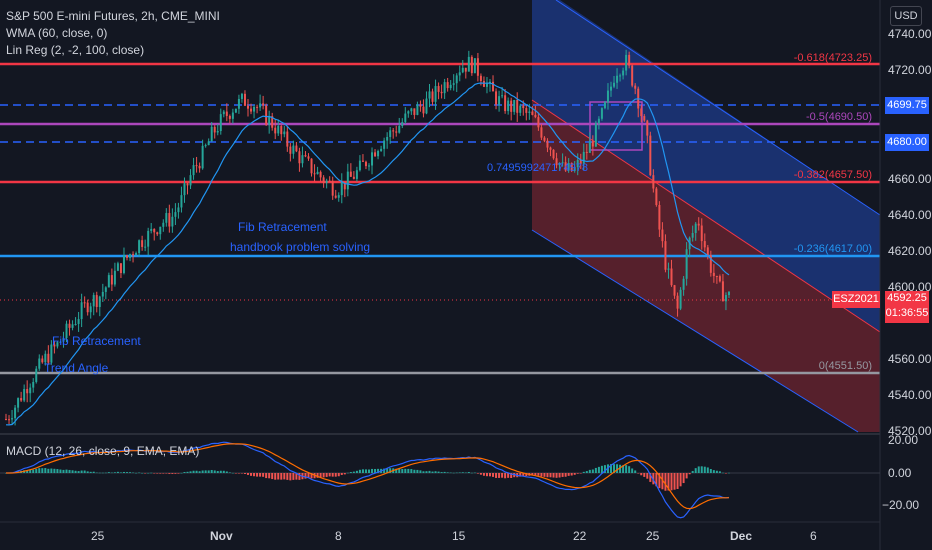 This screenshot has height=550, width=932. Describe the element at coordinates (900, 473) in the screenshot. I see `macd-tick: 0.00` at that location.